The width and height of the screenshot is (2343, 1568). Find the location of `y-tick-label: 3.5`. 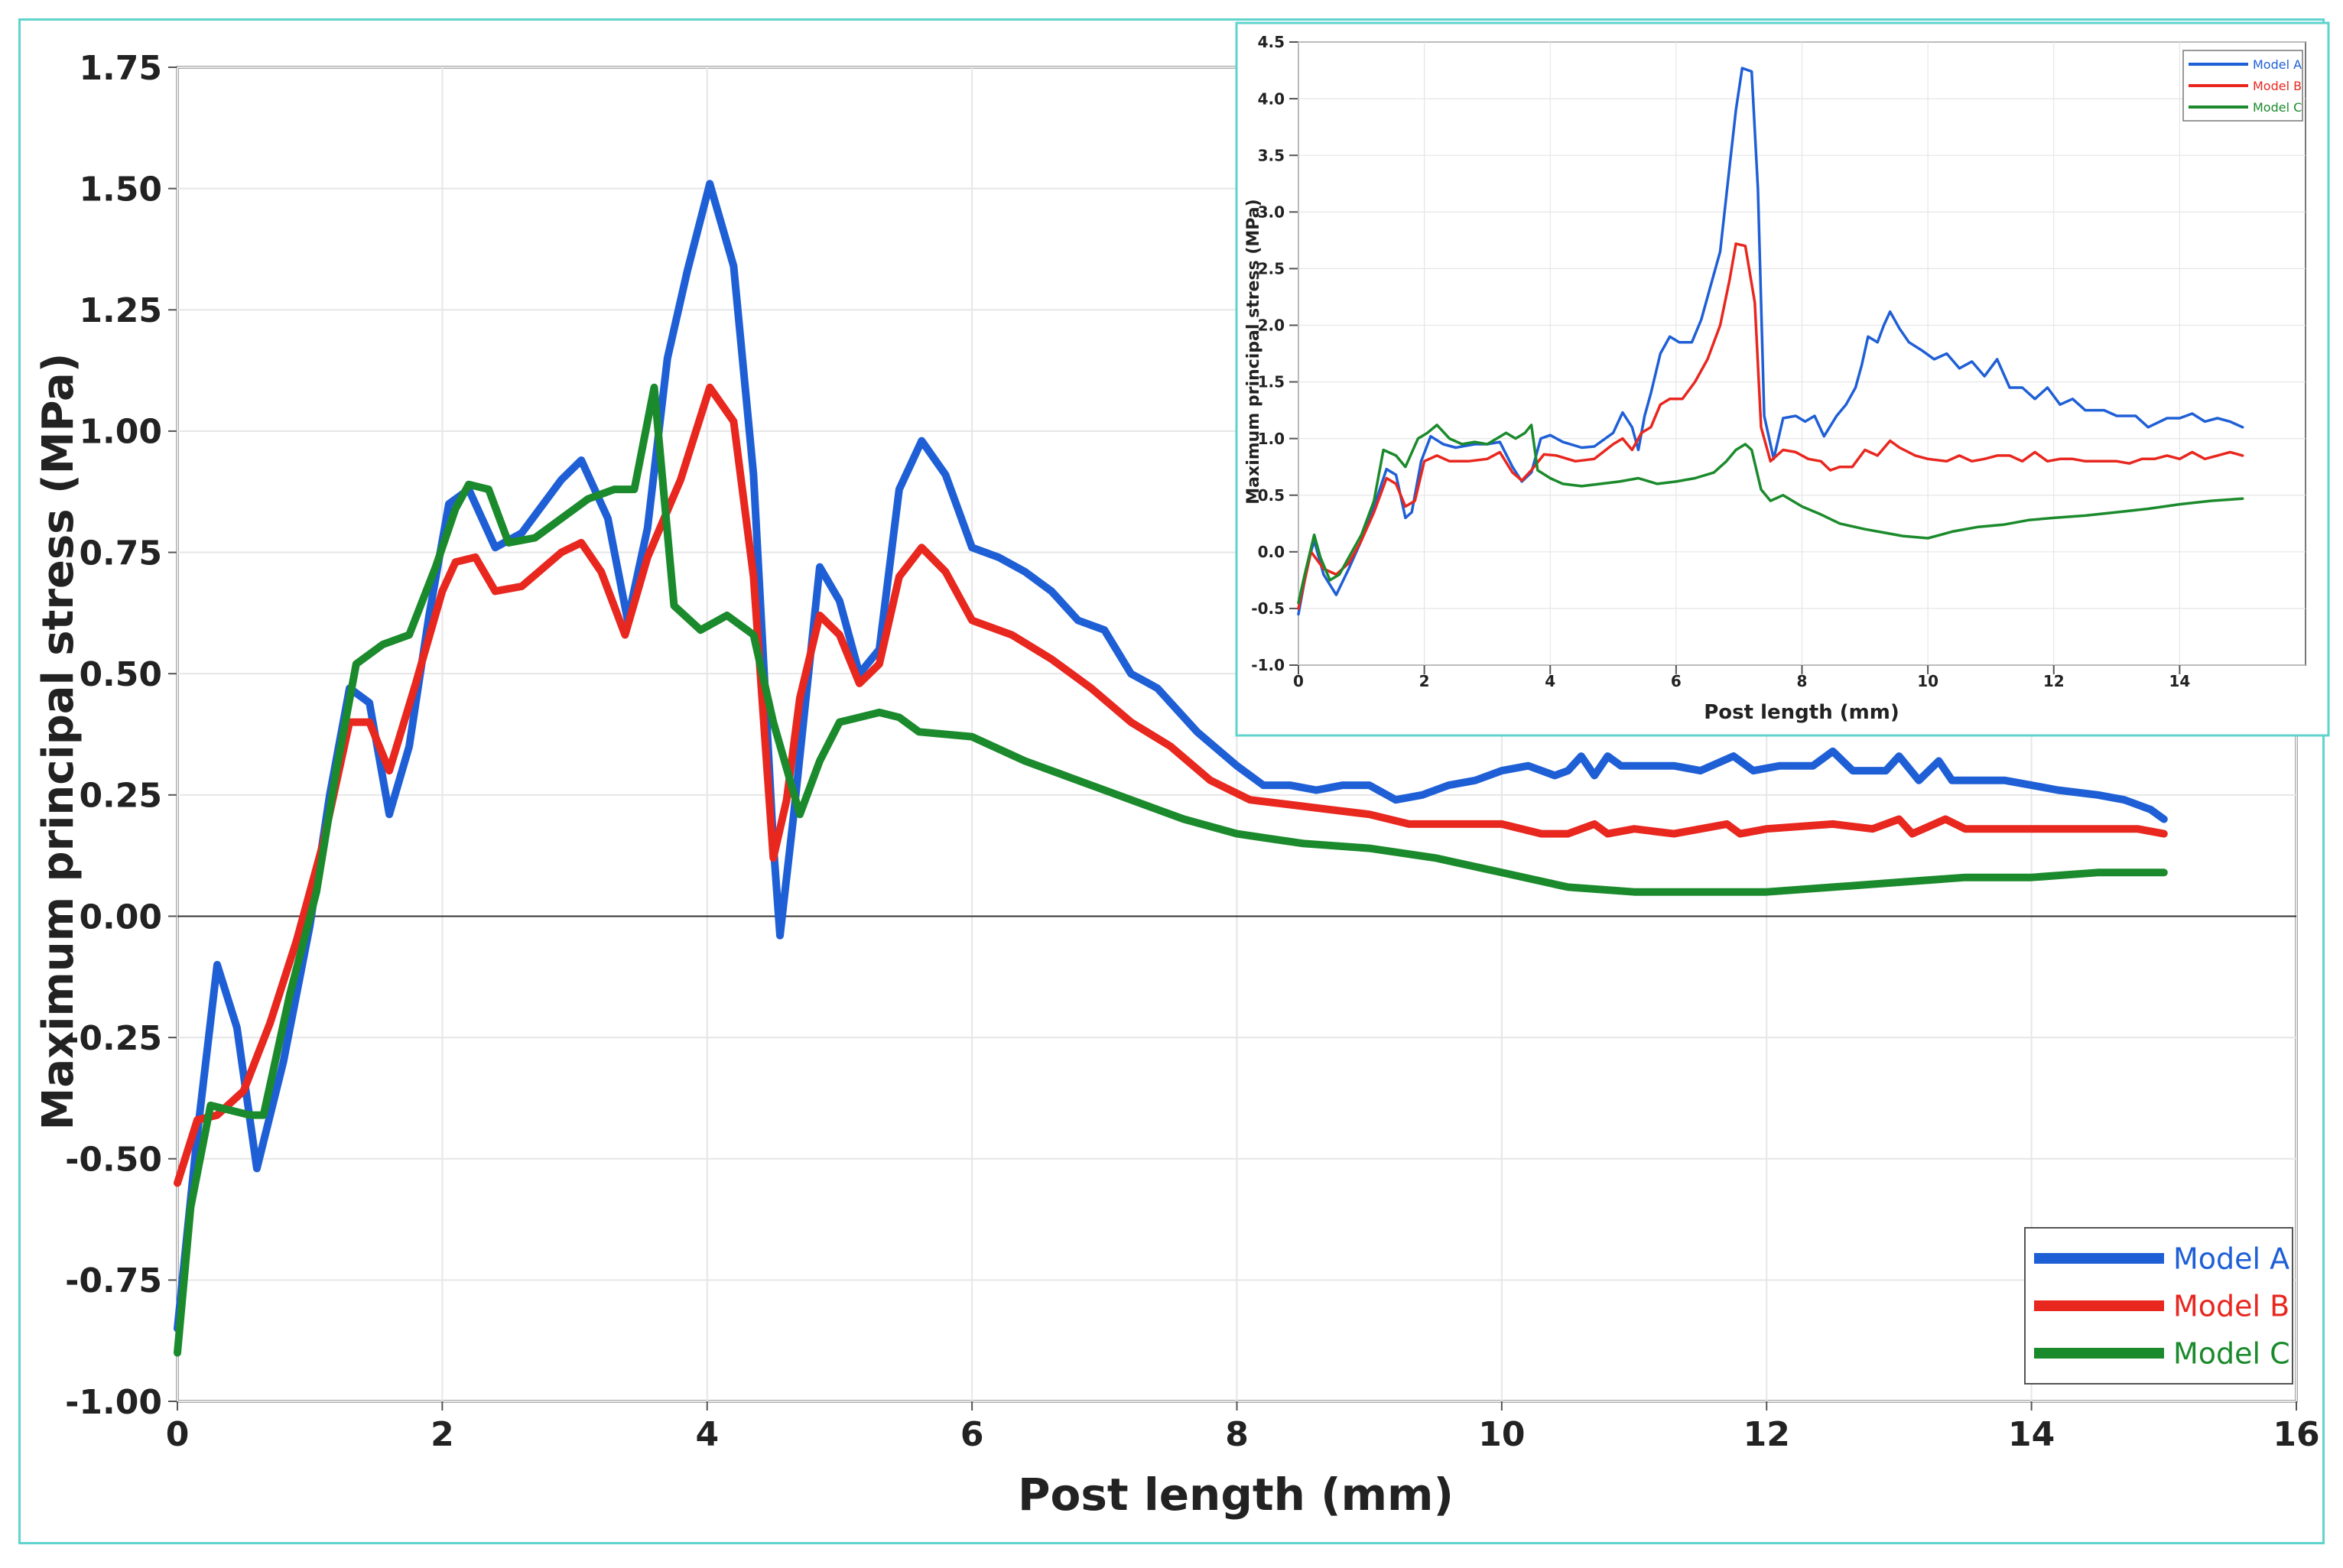

y-tick-label: 3.5 is located at coordinates (1271, 155).